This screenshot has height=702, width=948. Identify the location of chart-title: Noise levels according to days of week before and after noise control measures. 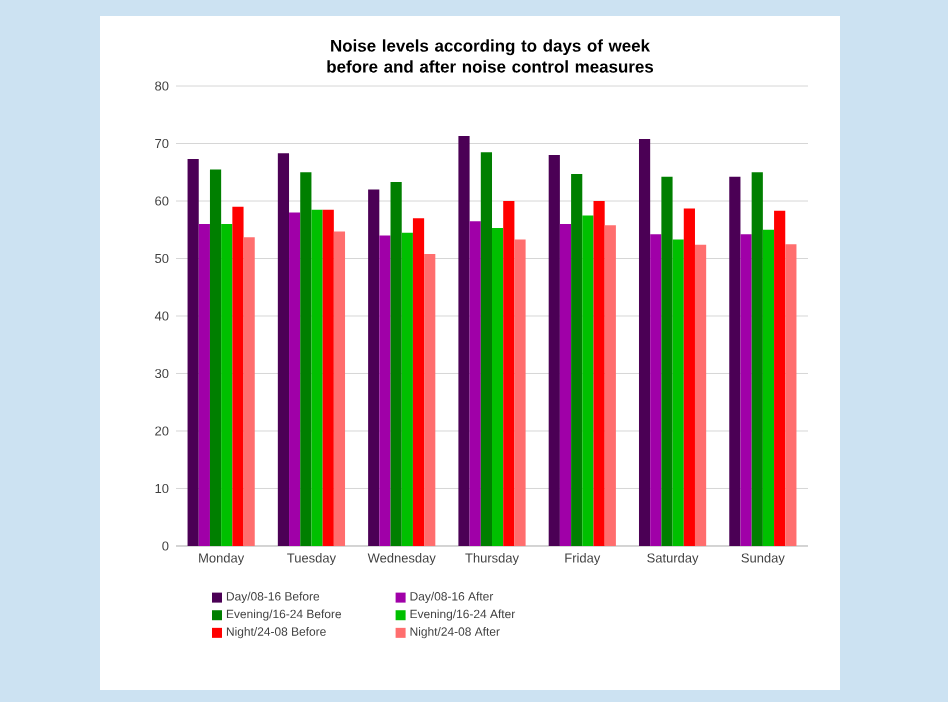
(490, 56).